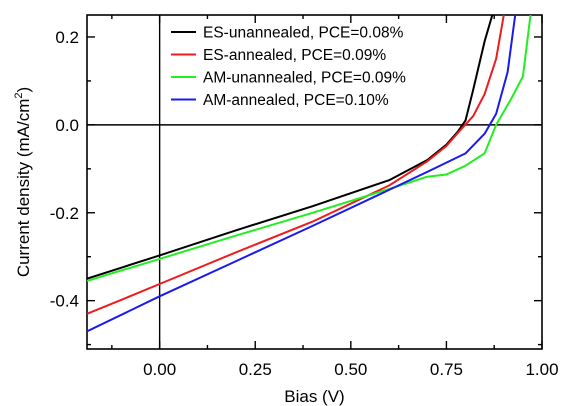 The image size is (565, 406). Describe the element at coordinates (350, 369) in the screenshot. I see `x-tick-label: 0.50` at that location.